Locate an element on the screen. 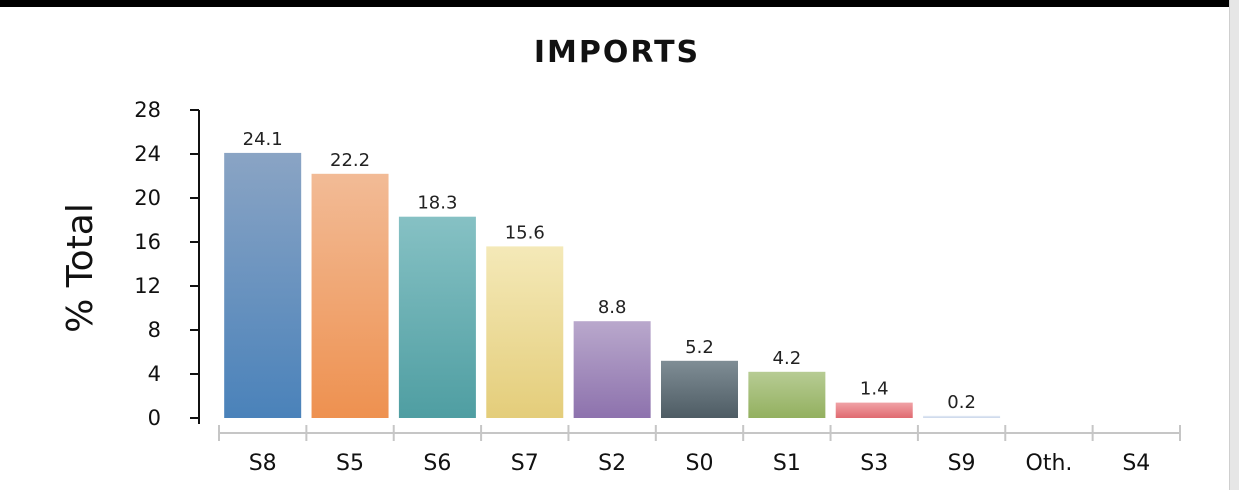 This screenshot has width=1239, height=490. bar-s2 is located at coordinates (612, 369).